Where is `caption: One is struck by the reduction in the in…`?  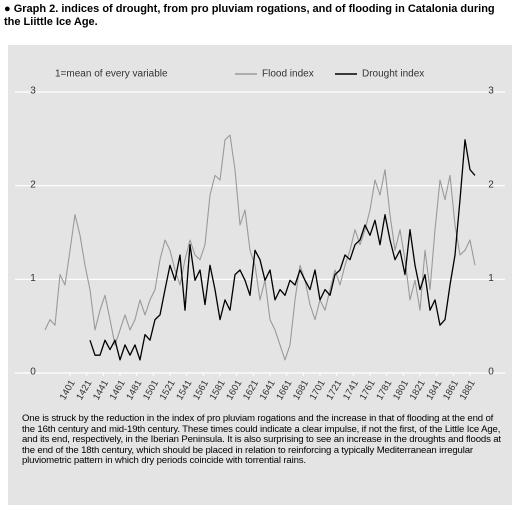 caption: One is struck by the reduction in the in… is located at coordinates (261, 440).